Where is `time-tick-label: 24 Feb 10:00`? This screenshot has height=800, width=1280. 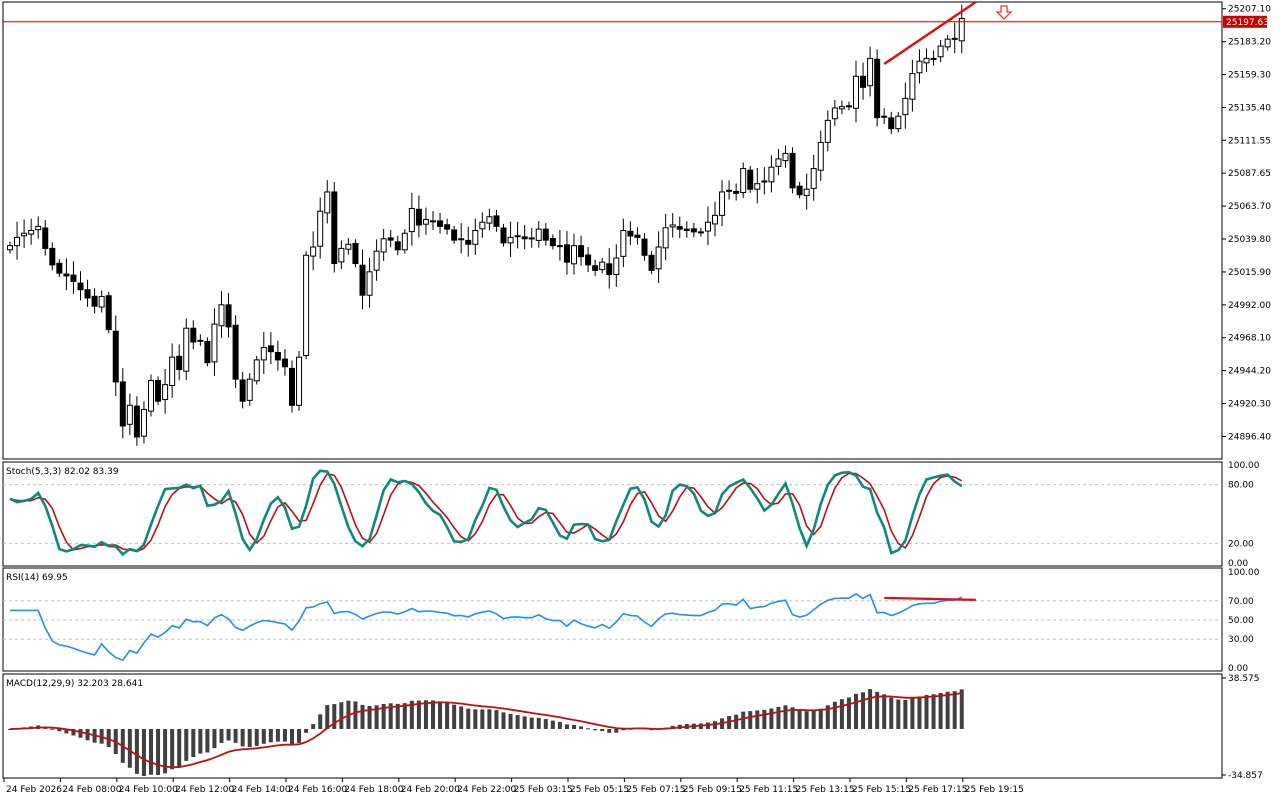
time-tick-label: 24 Feb 10:00 is located at coordinates (148, 790).